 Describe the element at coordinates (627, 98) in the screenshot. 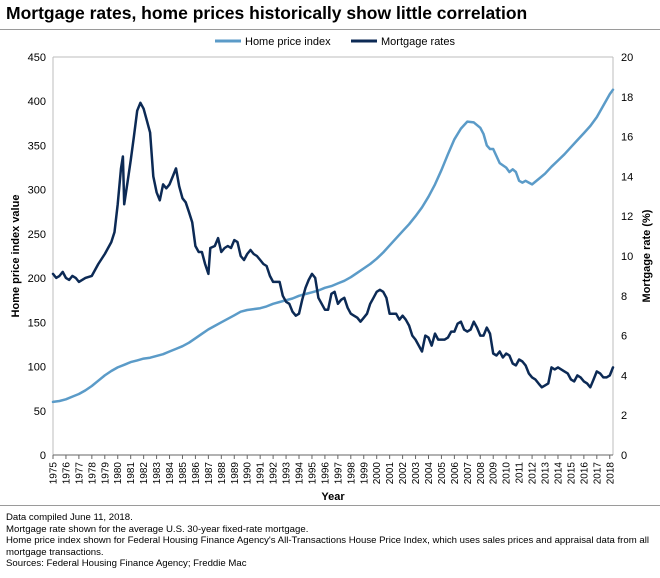

I see `y-right-tick-label: 18` at that location.